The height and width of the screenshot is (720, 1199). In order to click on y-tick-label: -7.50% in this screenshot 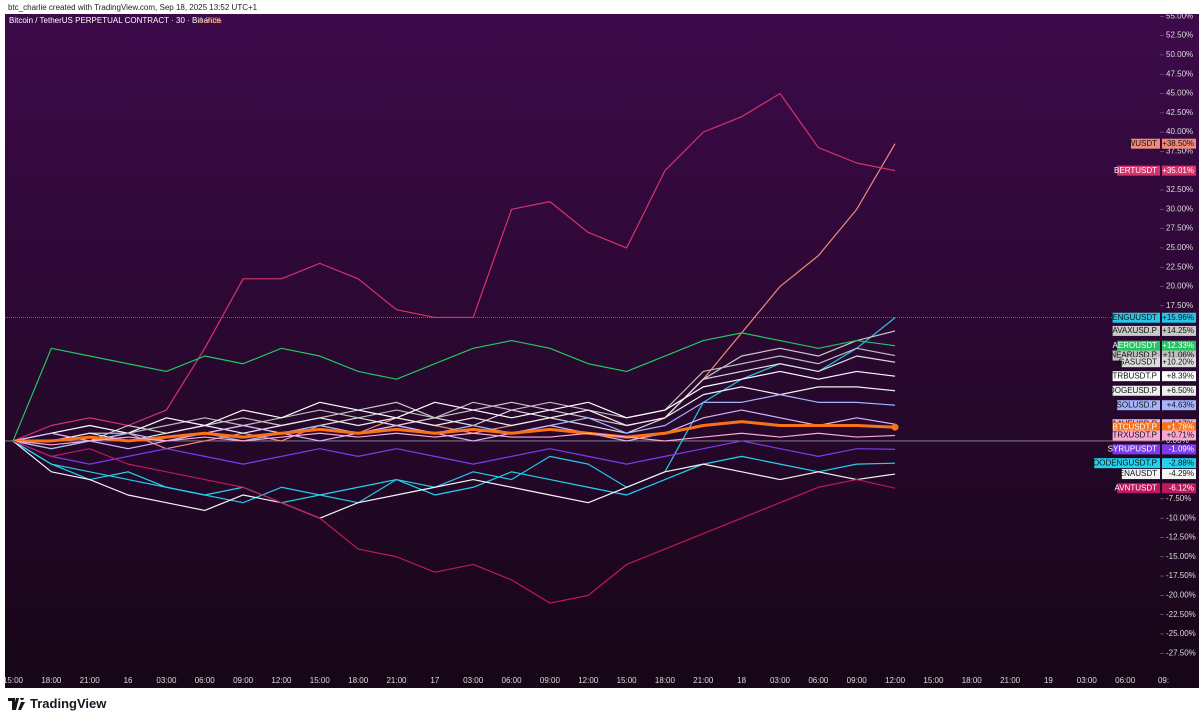, I will do `click(1178, 498)`.